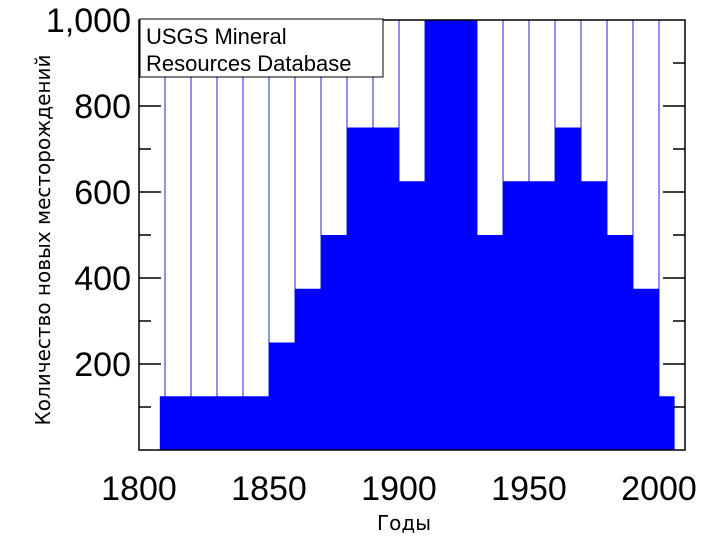  Describe the element at coordinates (102, 279) in the screenshot. I see `y-tick-label: 400` at that location.